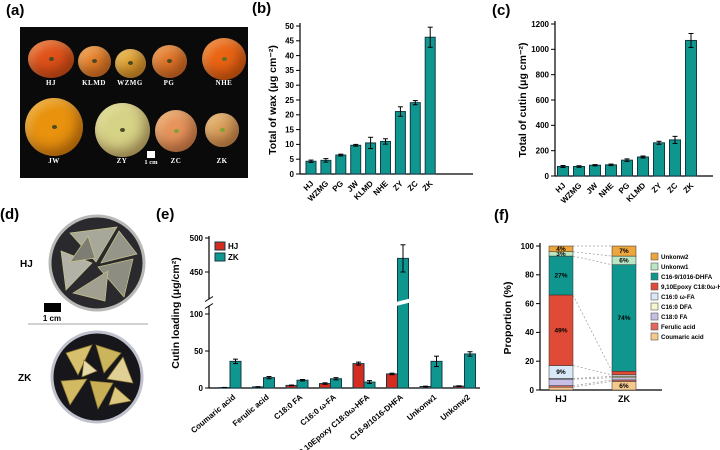 This screenshot has height=450, width=720. I want to click on dish-label: ZK, so click(25, 378).